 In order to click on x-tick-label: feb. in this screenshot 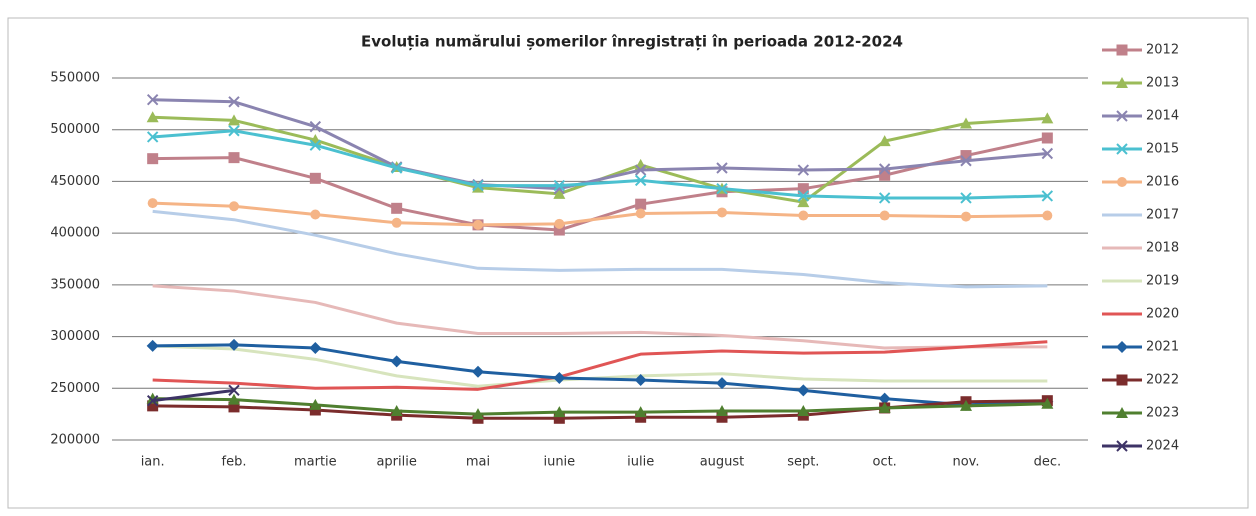, I will do `click(234, 462)`.